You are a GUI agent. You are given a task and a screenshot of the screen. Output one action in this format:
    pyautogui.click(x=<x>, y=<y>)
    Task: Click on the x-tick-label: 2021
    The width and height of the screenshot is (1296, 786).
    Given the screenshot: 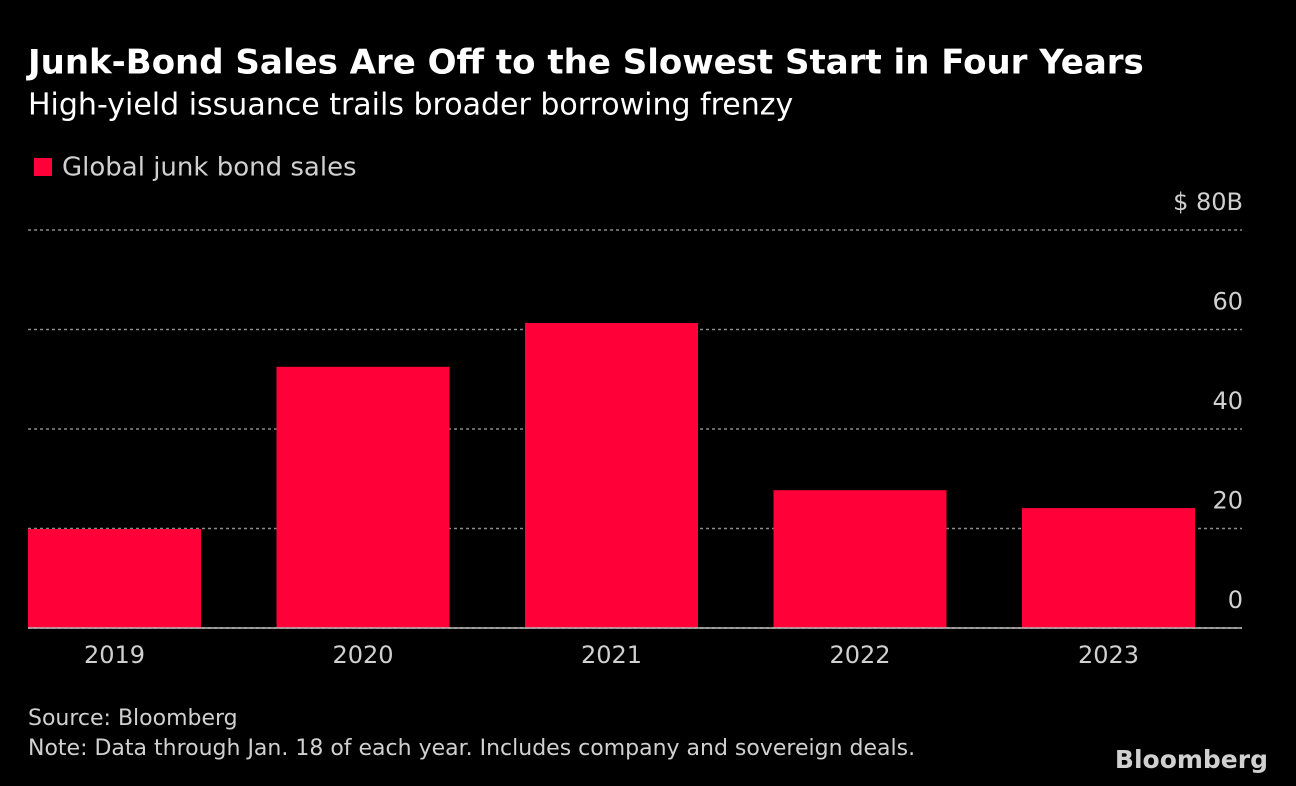 What is the action you would take?
    pyautogui.click(x=611, y=655)
    